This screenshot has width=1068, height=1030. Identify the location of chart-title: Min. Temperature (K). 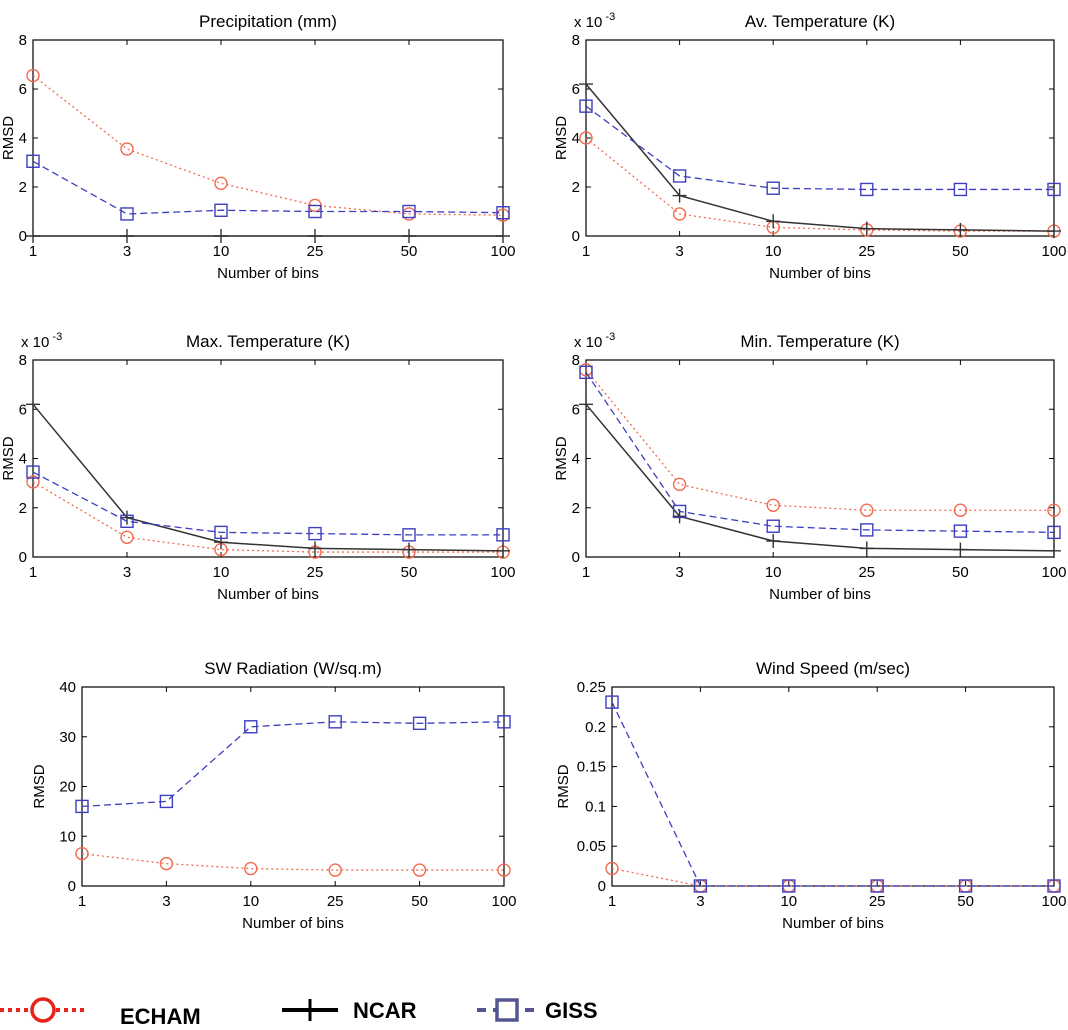
(819, 341).